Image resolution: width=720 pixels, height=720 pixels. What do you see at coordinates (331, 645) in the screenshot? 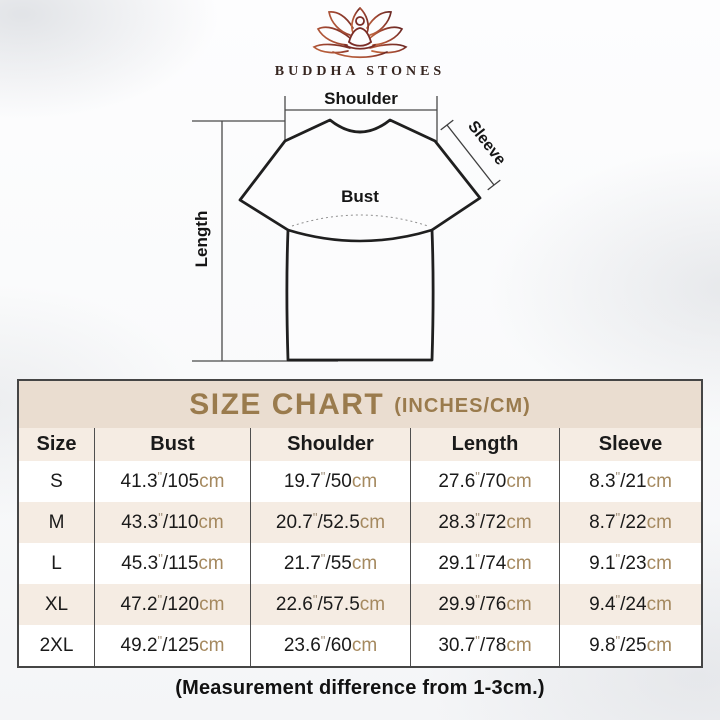
I see `shoulder-measurement-cell: 23.6 "/60 cm` at bounding box center [331, 645].